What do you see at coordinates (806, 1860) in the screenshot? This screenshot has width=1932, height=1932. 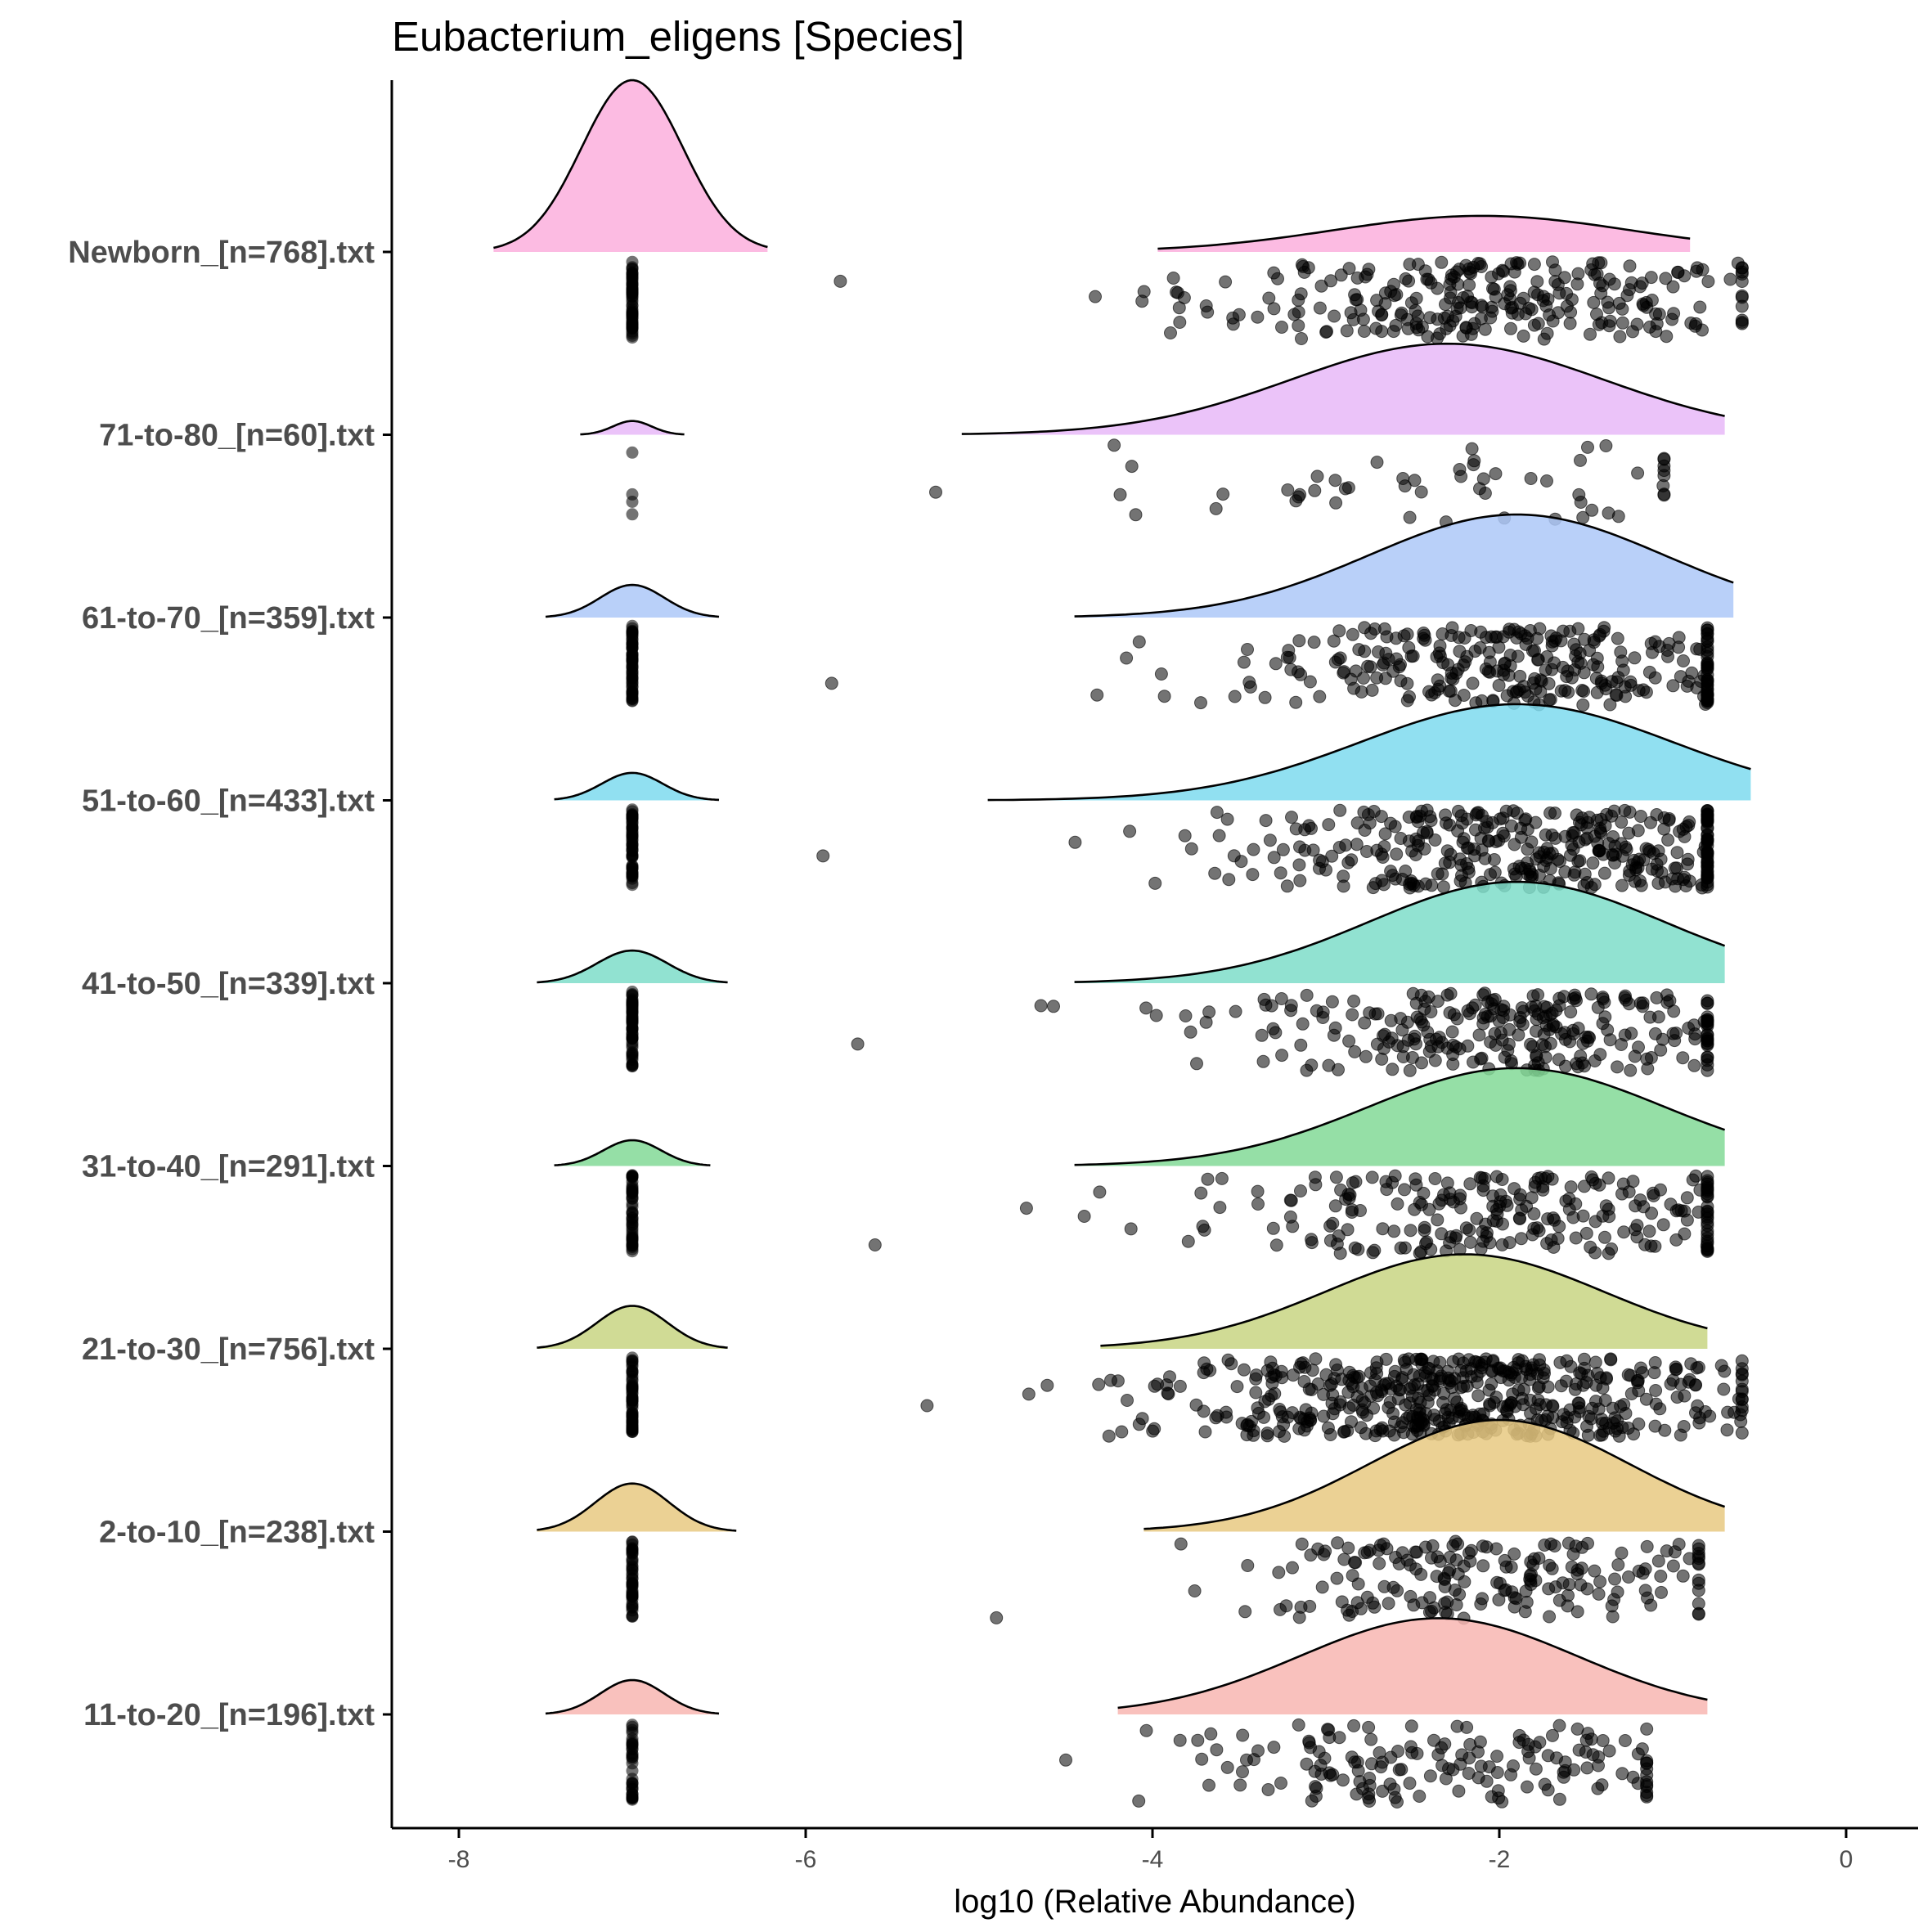 I see `x-tick-label: -6` at bounding box center [806, 1860].